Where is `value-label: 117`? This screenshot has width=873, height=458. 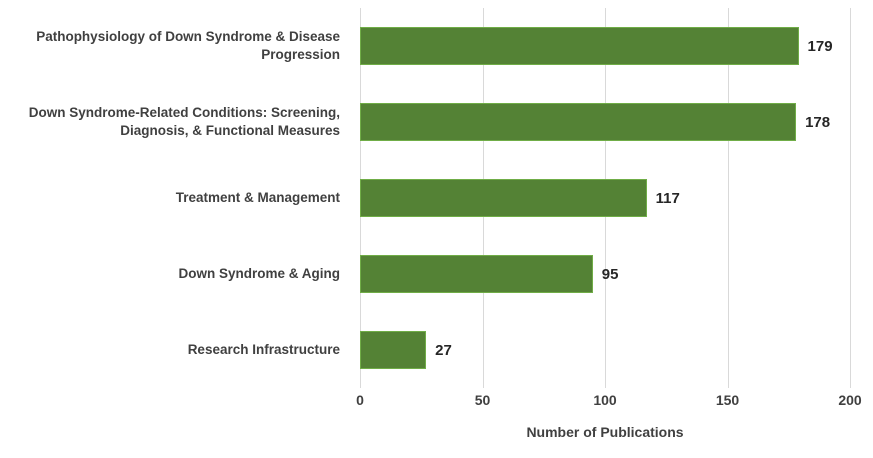
value-label: 117 is located at coordinates (667, 198).